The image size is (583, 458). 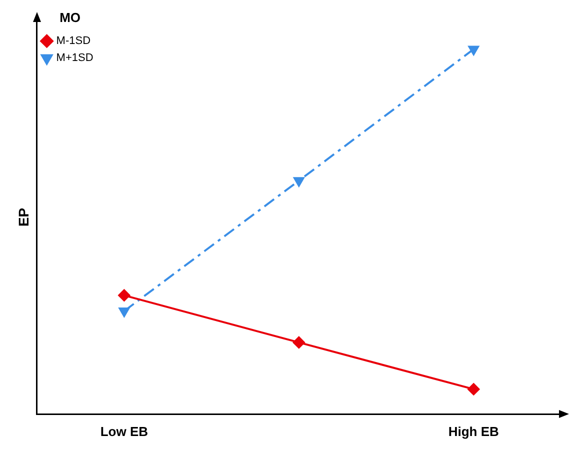 I want to click on x-tick-label: High EB, so click(x=473, y=431).